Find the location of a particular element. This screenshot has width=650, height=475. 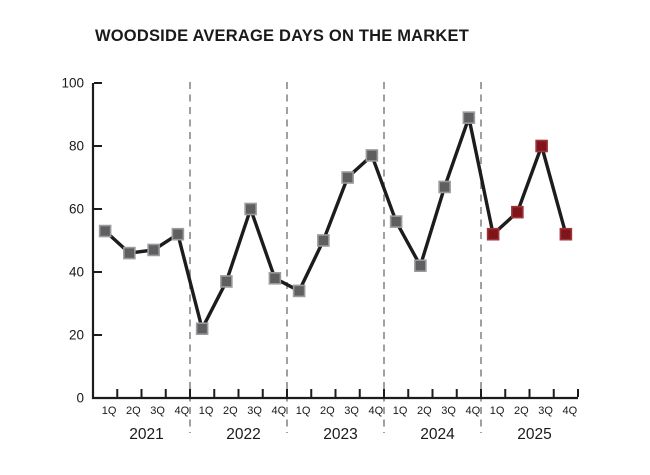

data-point-marker-2024-4q is located at coordinates (469, 117).